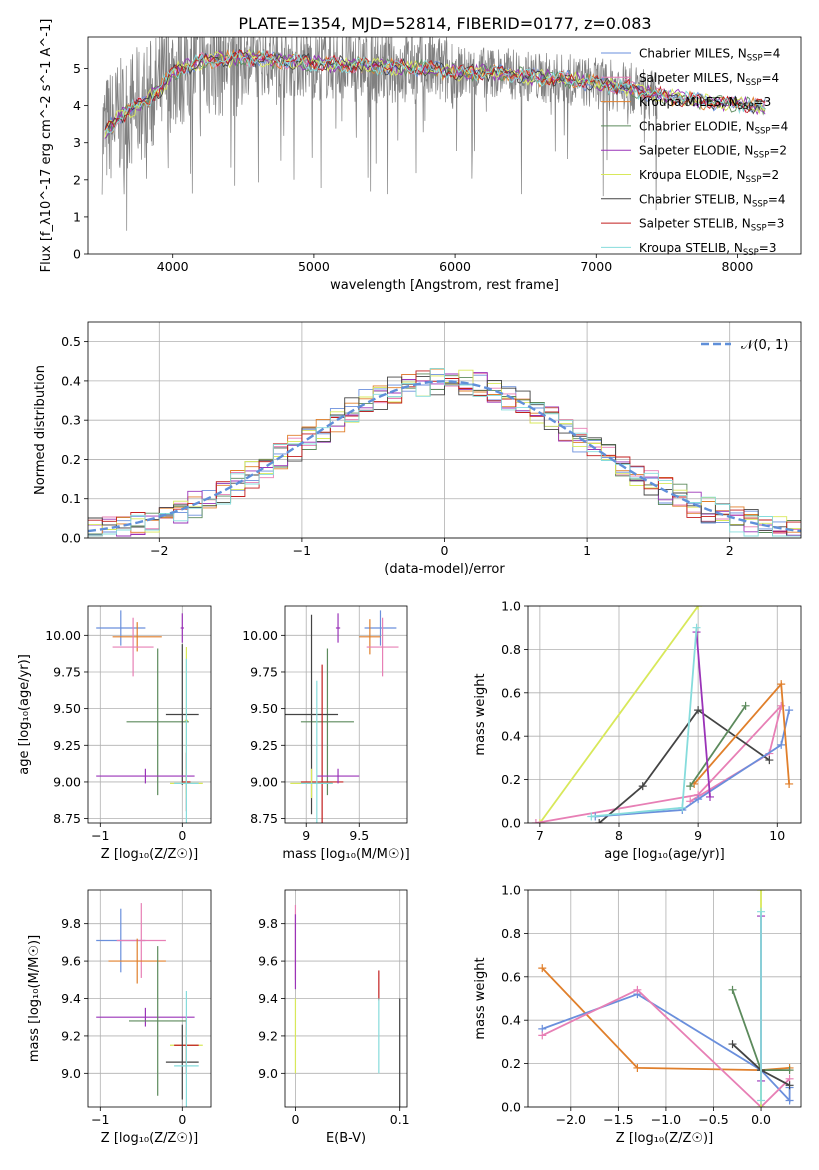 The width and height of the screenshot is (819, 1170). Describe the element at coordinates (764, 345) in the screenshot. I see `legend-entry: 𝒩(0, 1)` at that location.